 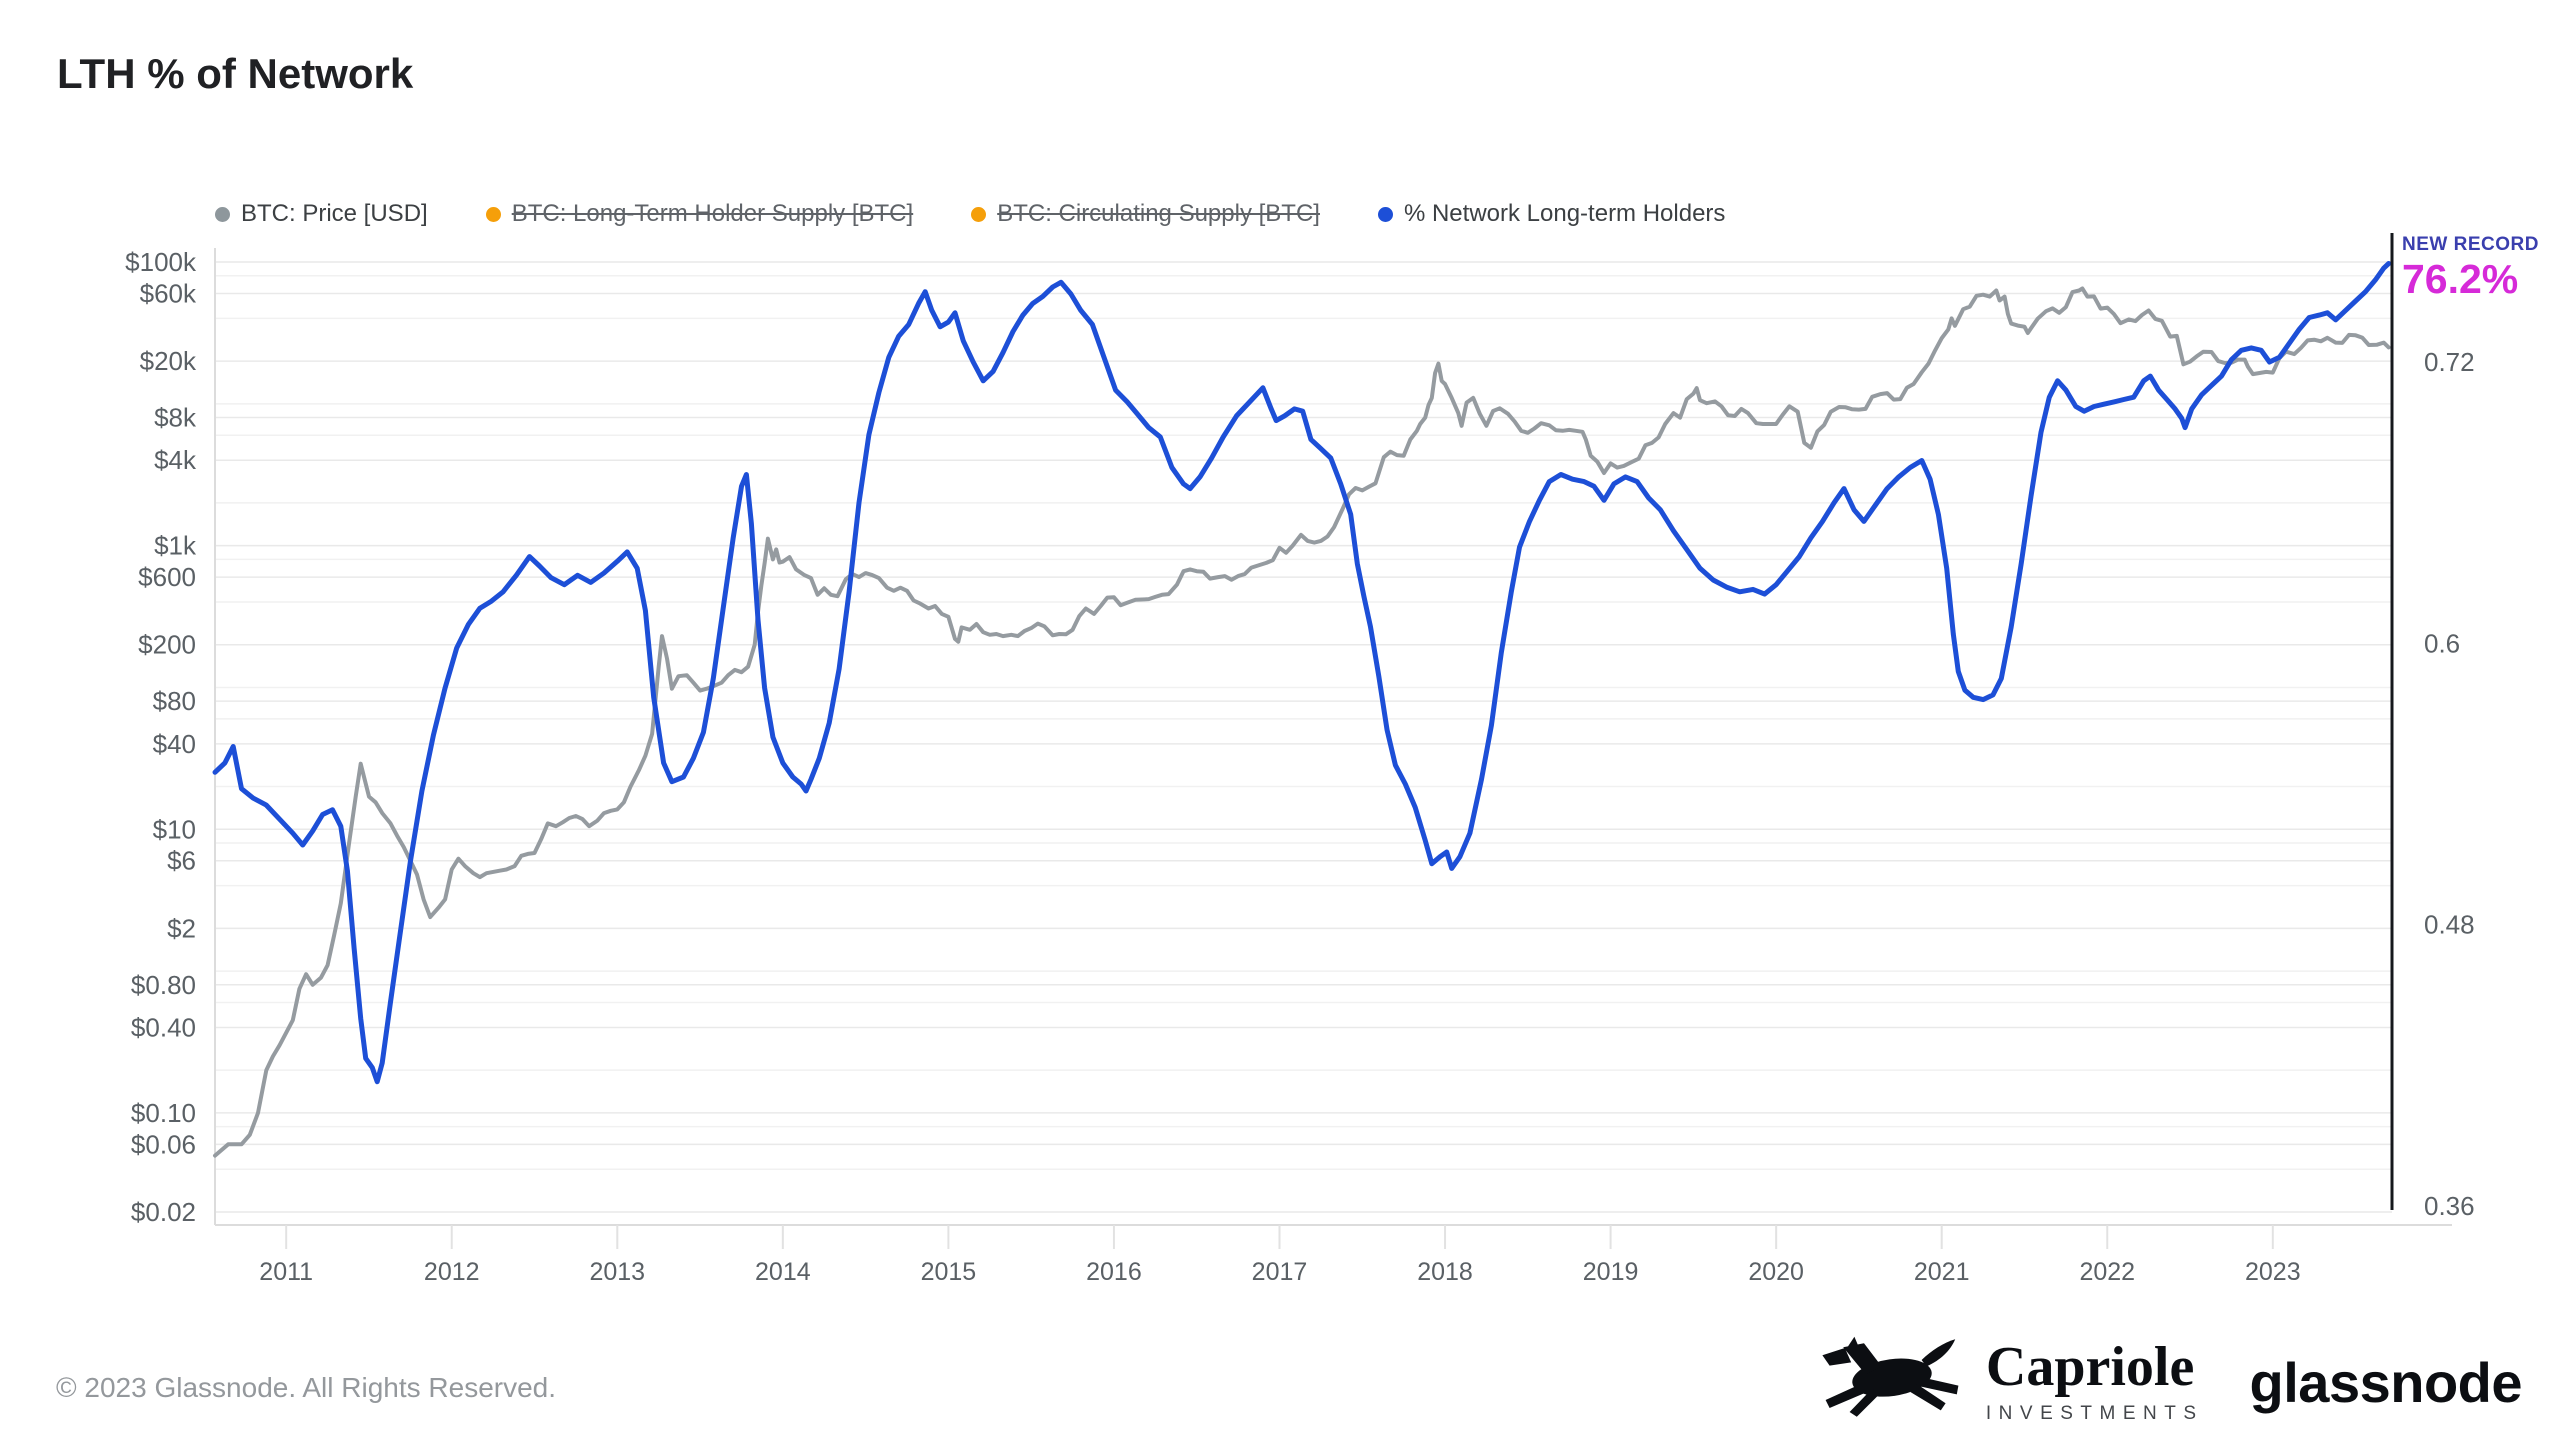 What do you see at coordinates (2107, 1272) in the screenshot?
I see `x-axis-year-label: 2022` at bounding box center [2107, 1272].